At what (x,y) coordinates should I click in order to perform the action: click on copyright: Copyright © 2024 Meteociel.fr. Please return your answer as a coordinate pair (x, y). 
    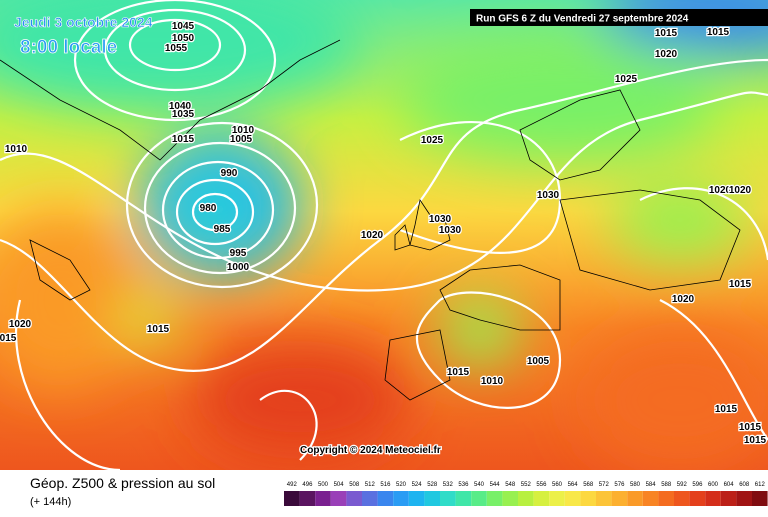
    Looking at the image, I should click on (370, 450).